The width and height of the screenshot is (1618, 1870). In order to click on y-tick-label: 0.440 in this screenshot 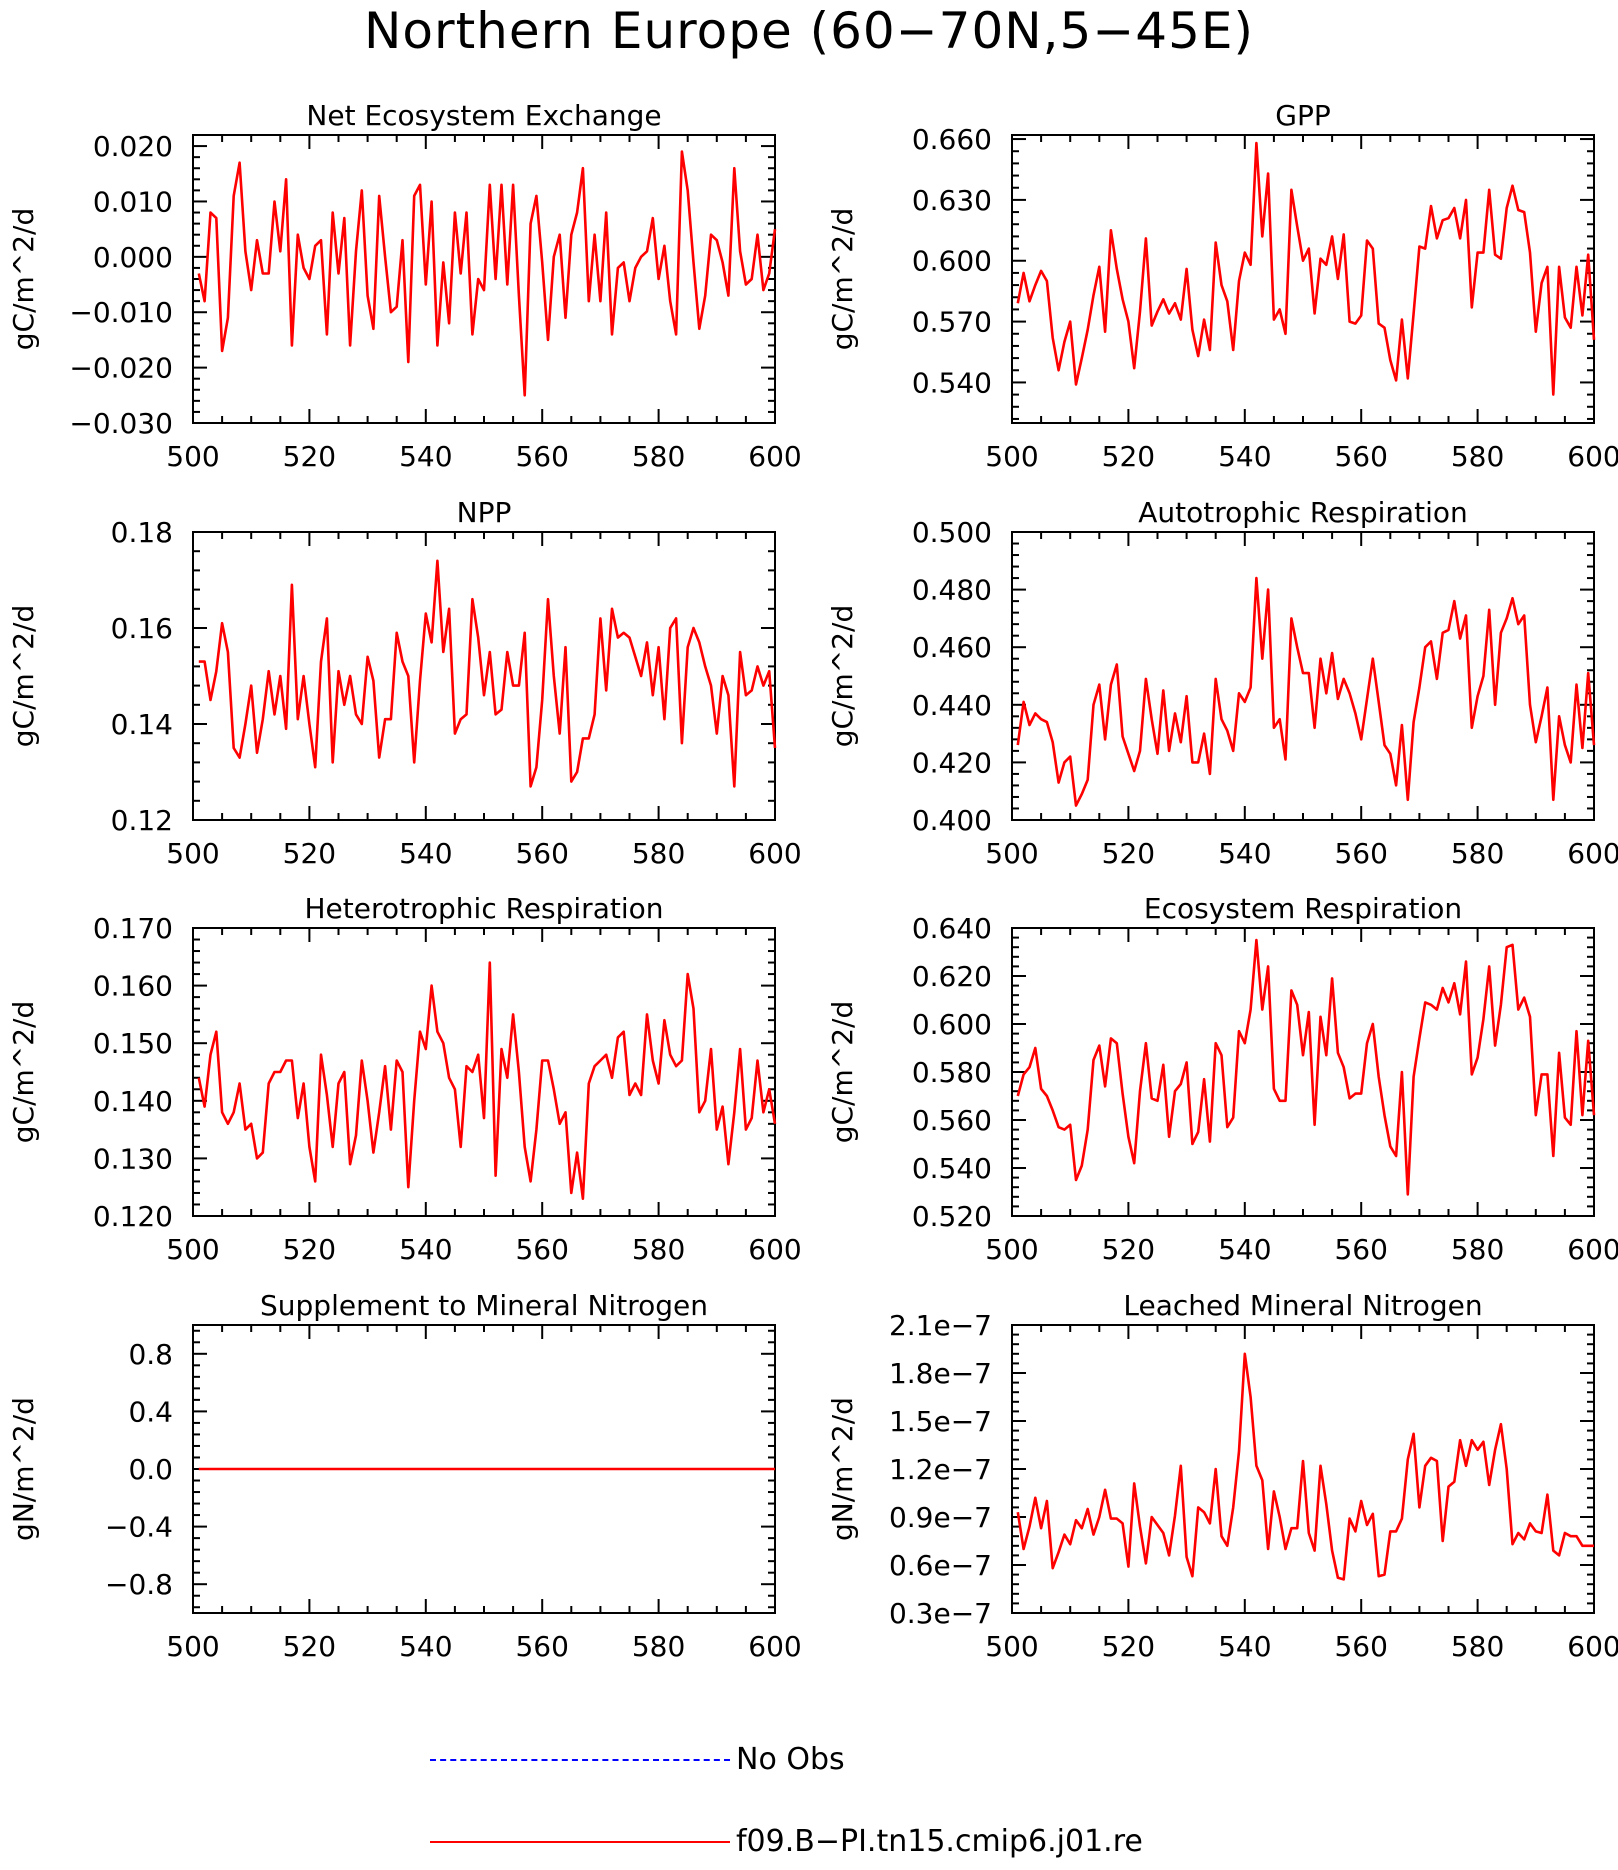, I will do `click(952, 705)`.